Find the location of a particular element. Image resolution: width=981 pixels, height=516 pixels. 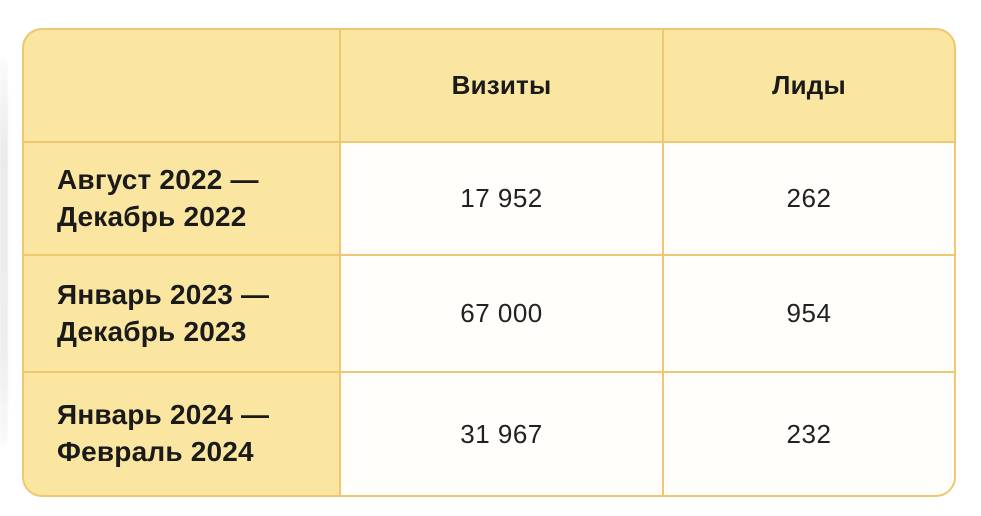

header-cell-visits: Визиты is located at coordinates (501, 85).